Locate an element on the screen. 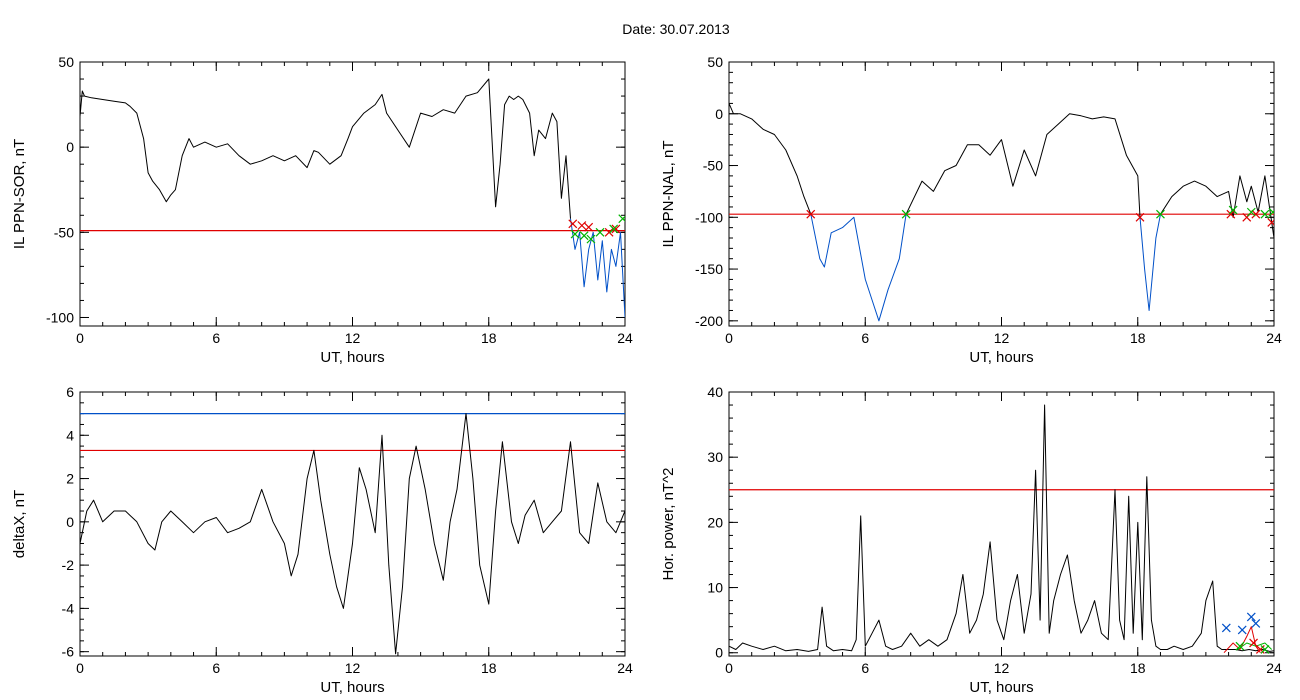  y-tick-label: -4 is located at coordinates (68, 608).